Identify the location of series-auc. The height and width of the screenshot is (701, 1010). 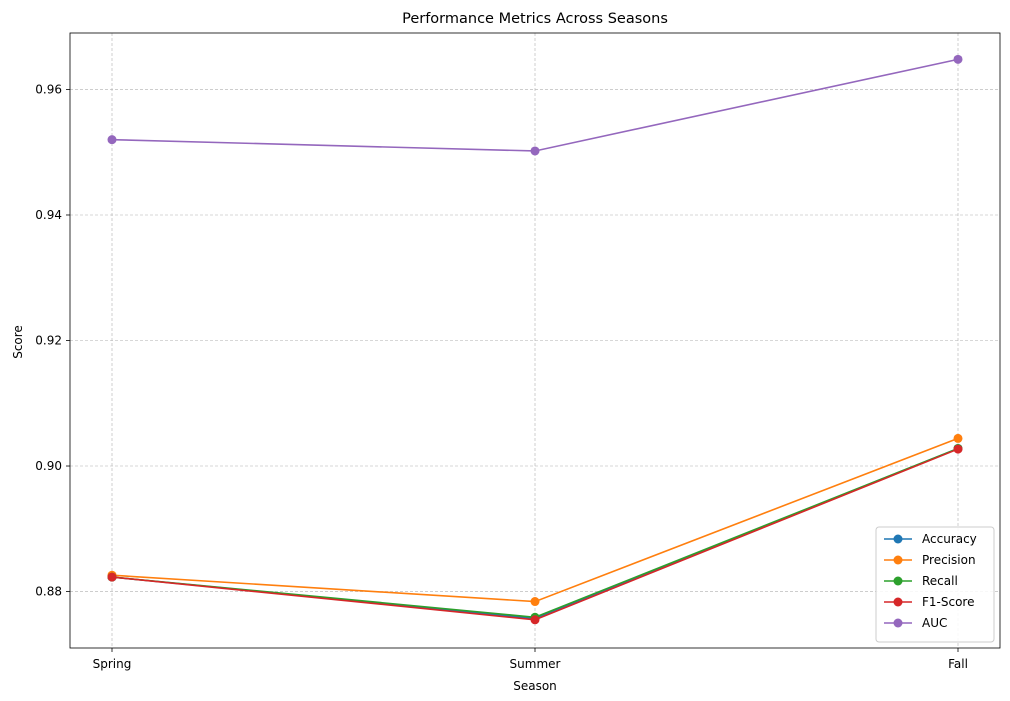
(535, 105).